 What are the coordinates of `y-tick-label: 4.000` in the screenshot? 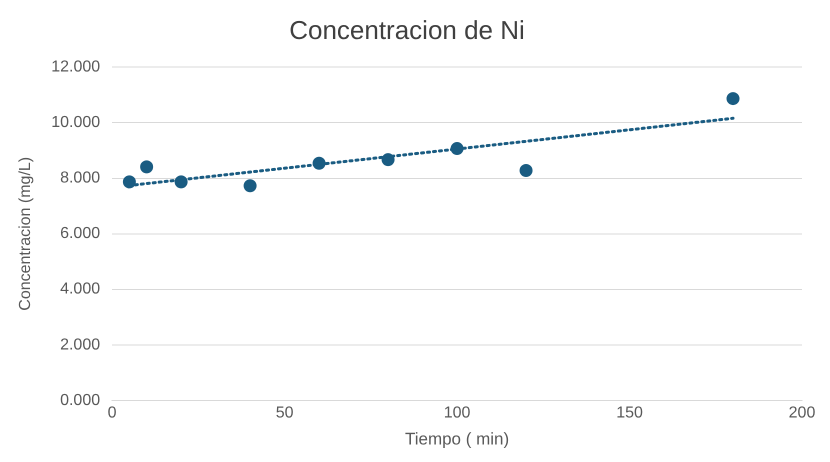 It's located at (80, 289).